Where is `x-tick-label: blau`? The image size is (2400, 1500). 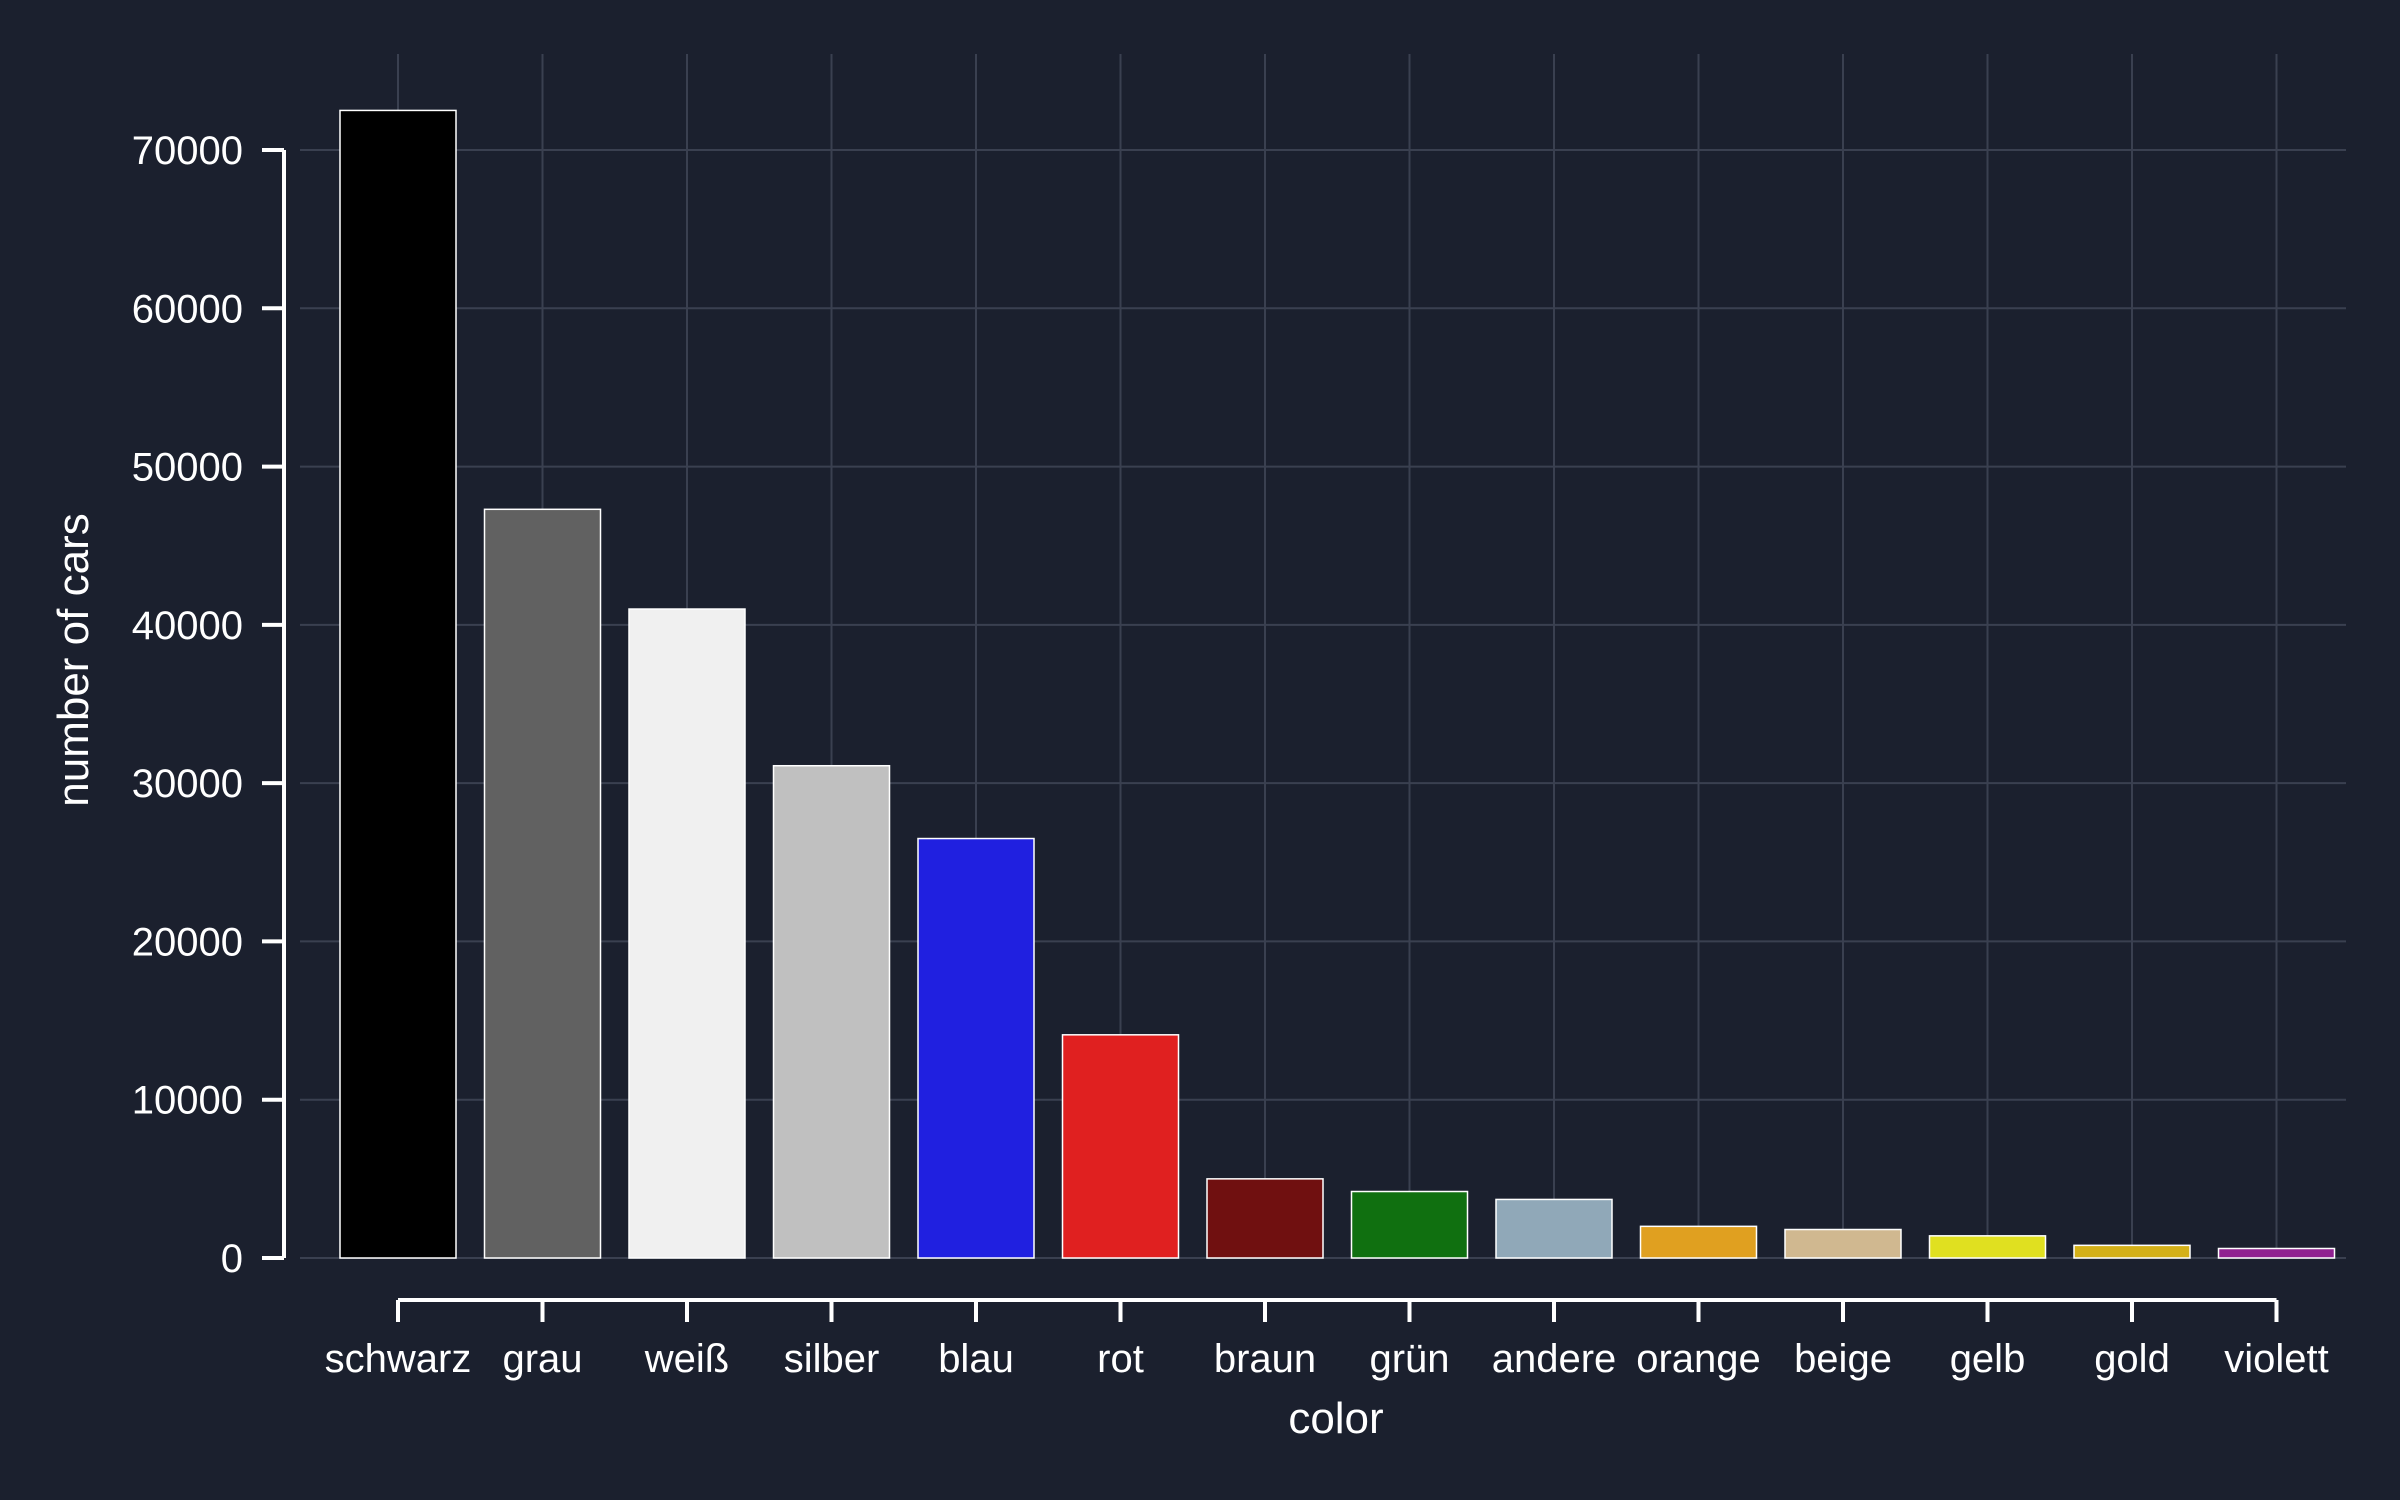 x-tick-label: blau is located at coordinates (976, 1359).